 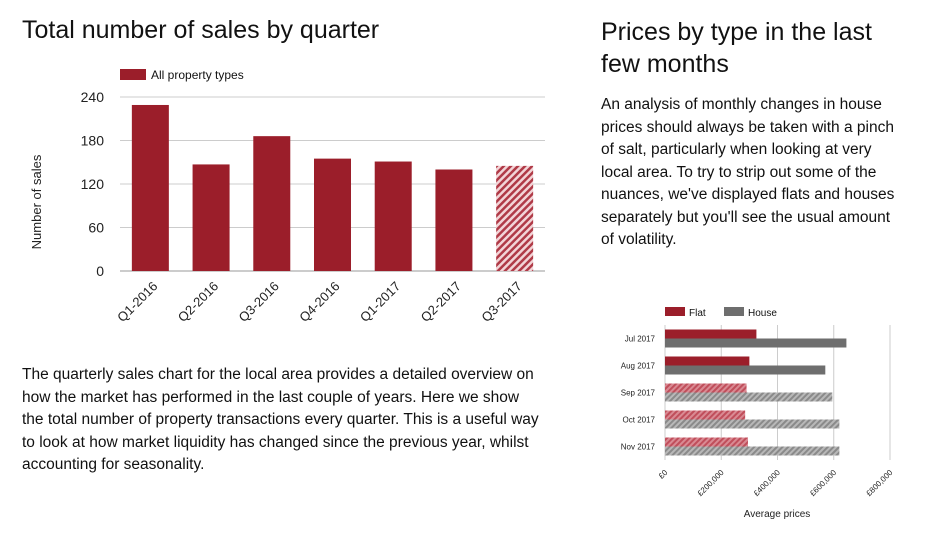 What do you see at coordinates (319, 302) in the screenshot?
I see `sales-x-tick-label: Q4-2016` at bounding box center [319, 302].